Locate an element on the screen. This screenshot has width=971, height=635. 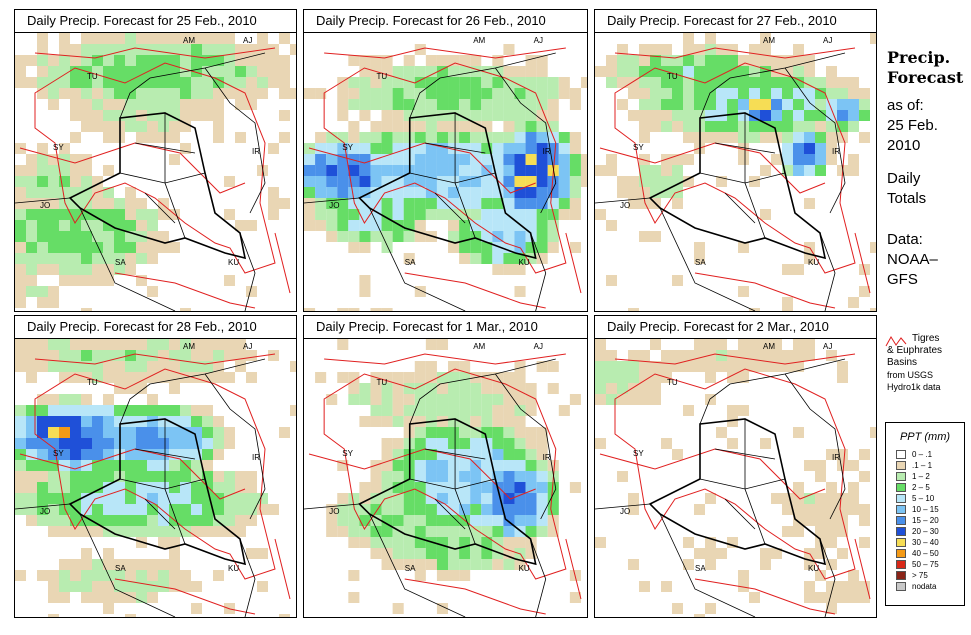
country-label: AM is located at coordinates (479, 40).